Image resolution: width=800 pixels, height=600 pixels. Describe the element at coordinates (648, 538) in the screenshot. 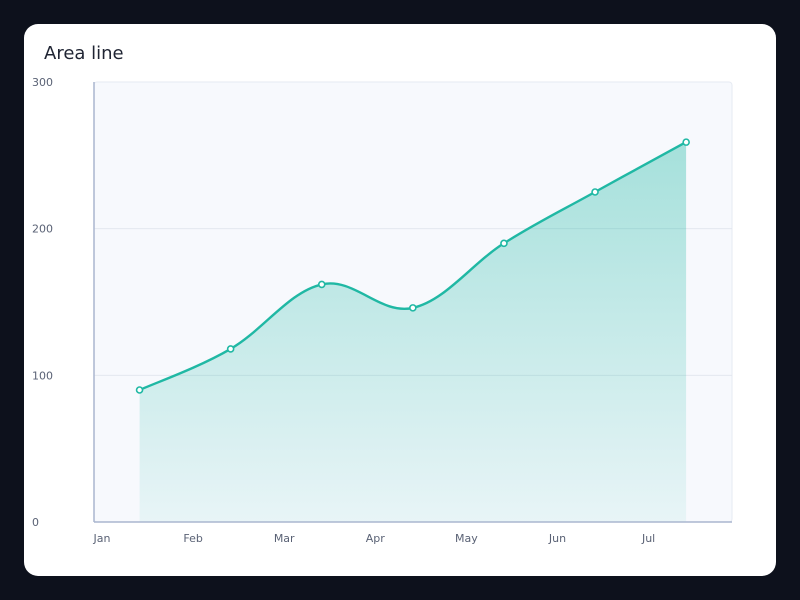

I see `x-tick-label: Jul` at that location.